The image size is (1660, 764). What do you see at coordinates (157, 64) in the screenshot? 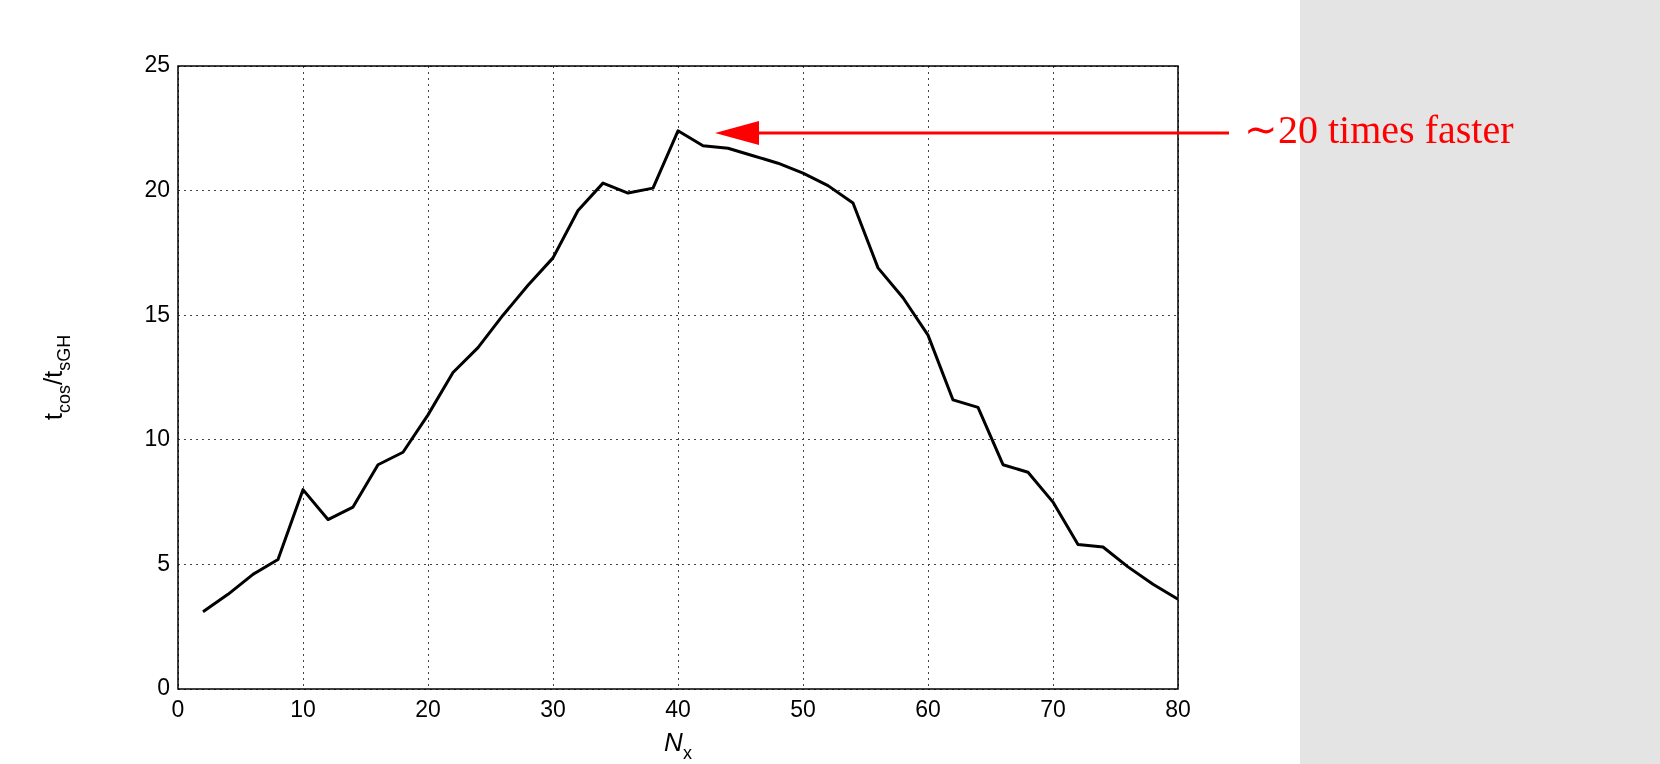
I see `y-tick-label: 25` at bounding box center [157, 64].